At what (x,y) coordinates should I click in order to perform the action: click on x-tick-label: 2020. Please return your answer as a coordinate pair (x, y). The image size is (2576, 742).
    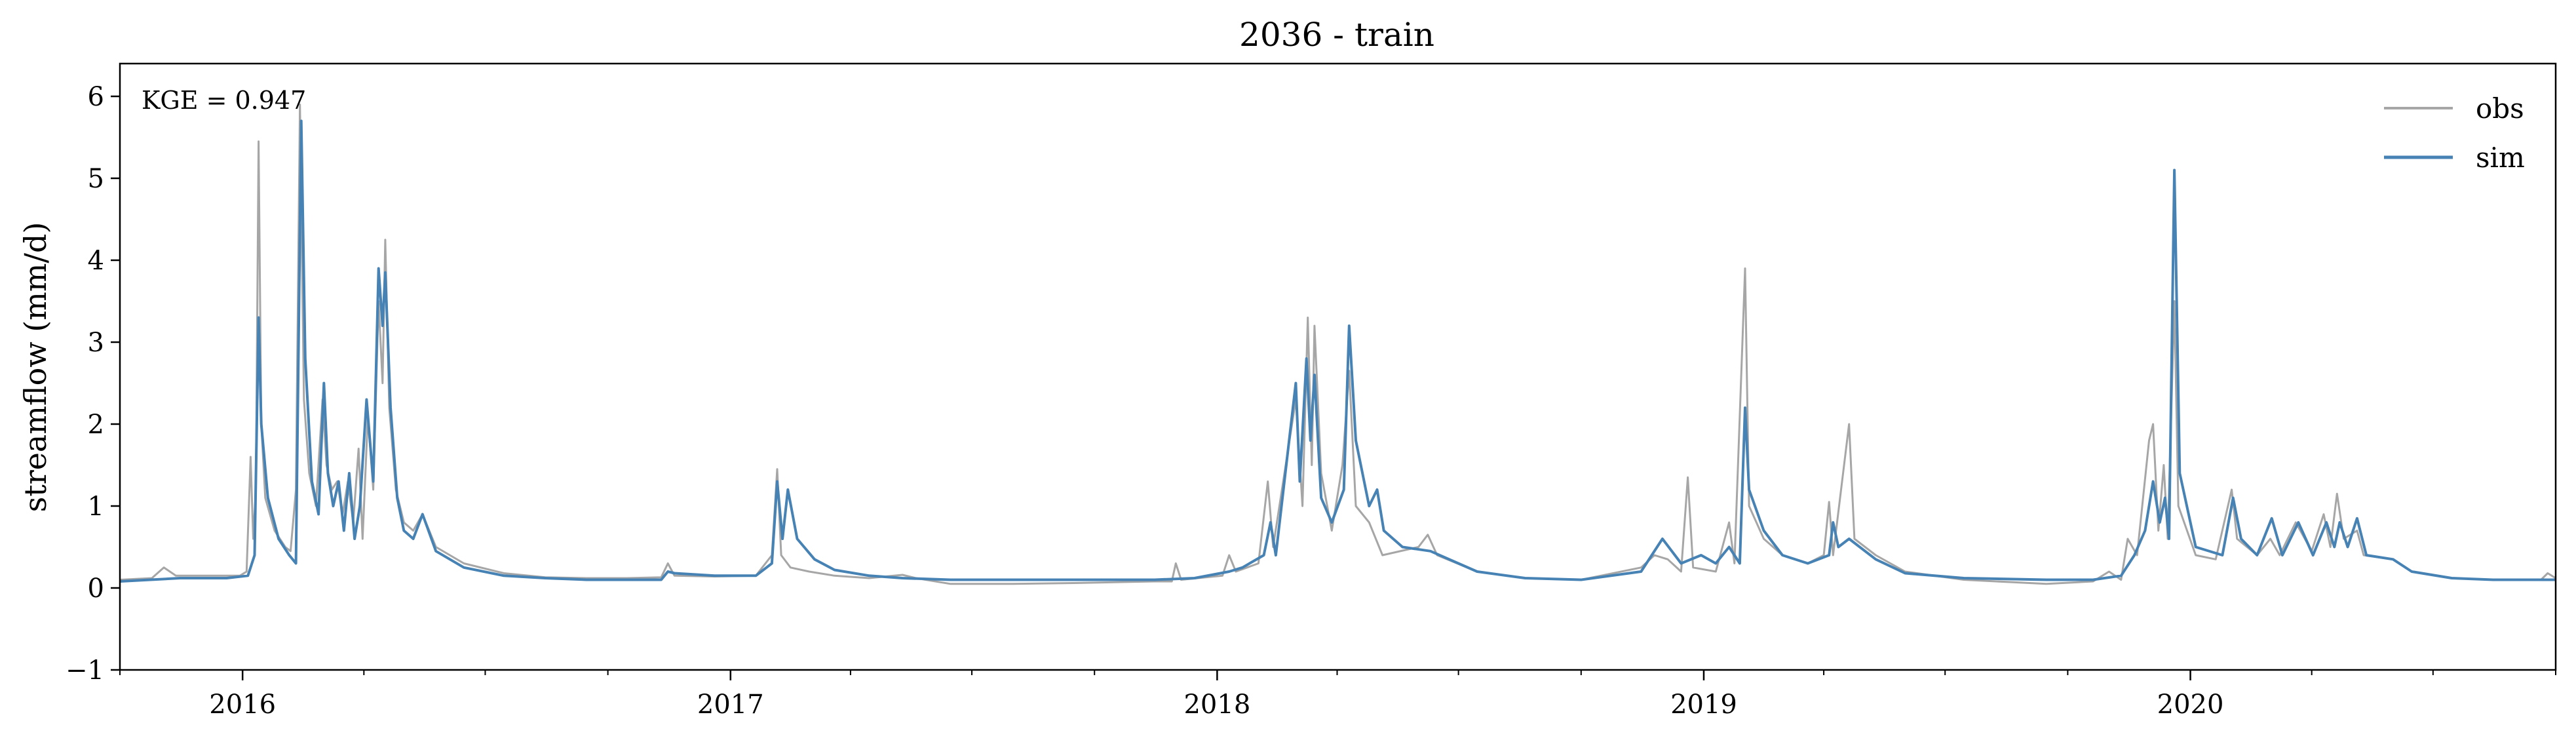
    Looking at the image, I should click on (2190, 705).